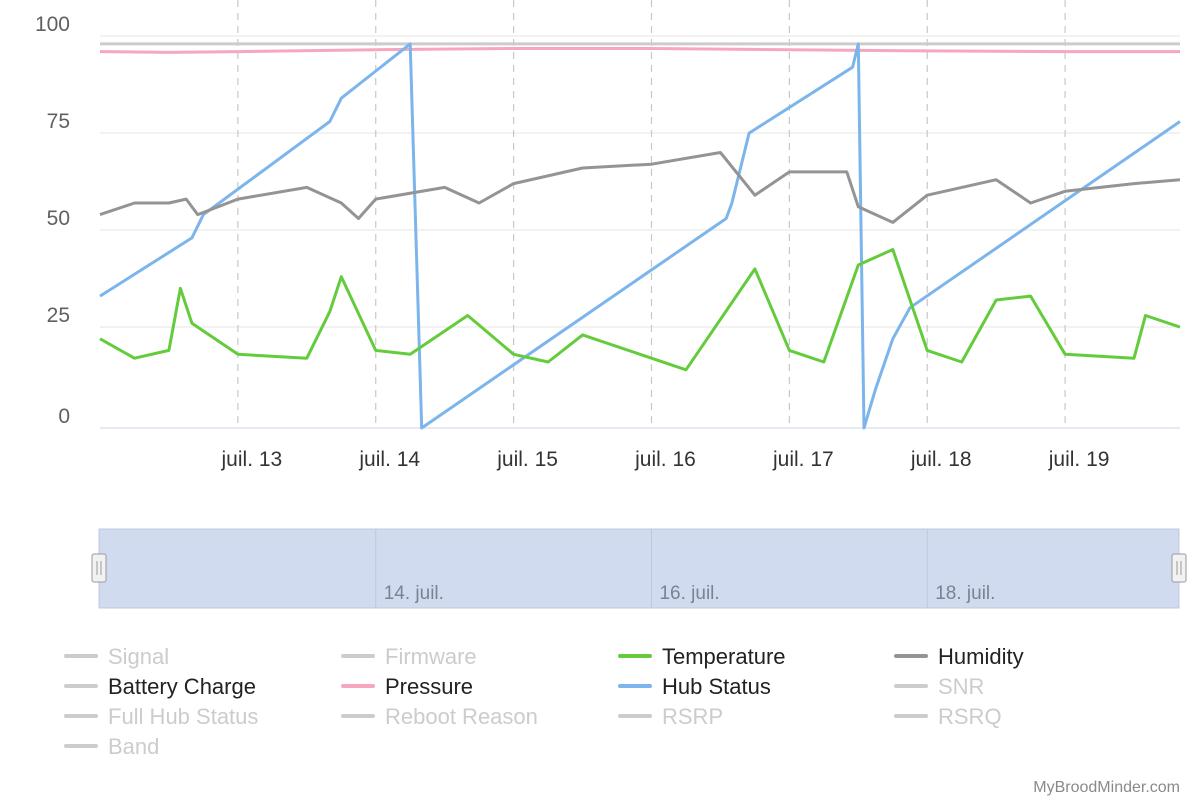 This screenshot has width=1200, height=800. What do you see at coordinates (803, 459) in the screenshot?
I see `x-tick-label: juil. 17` at bounding box center [803, 459].